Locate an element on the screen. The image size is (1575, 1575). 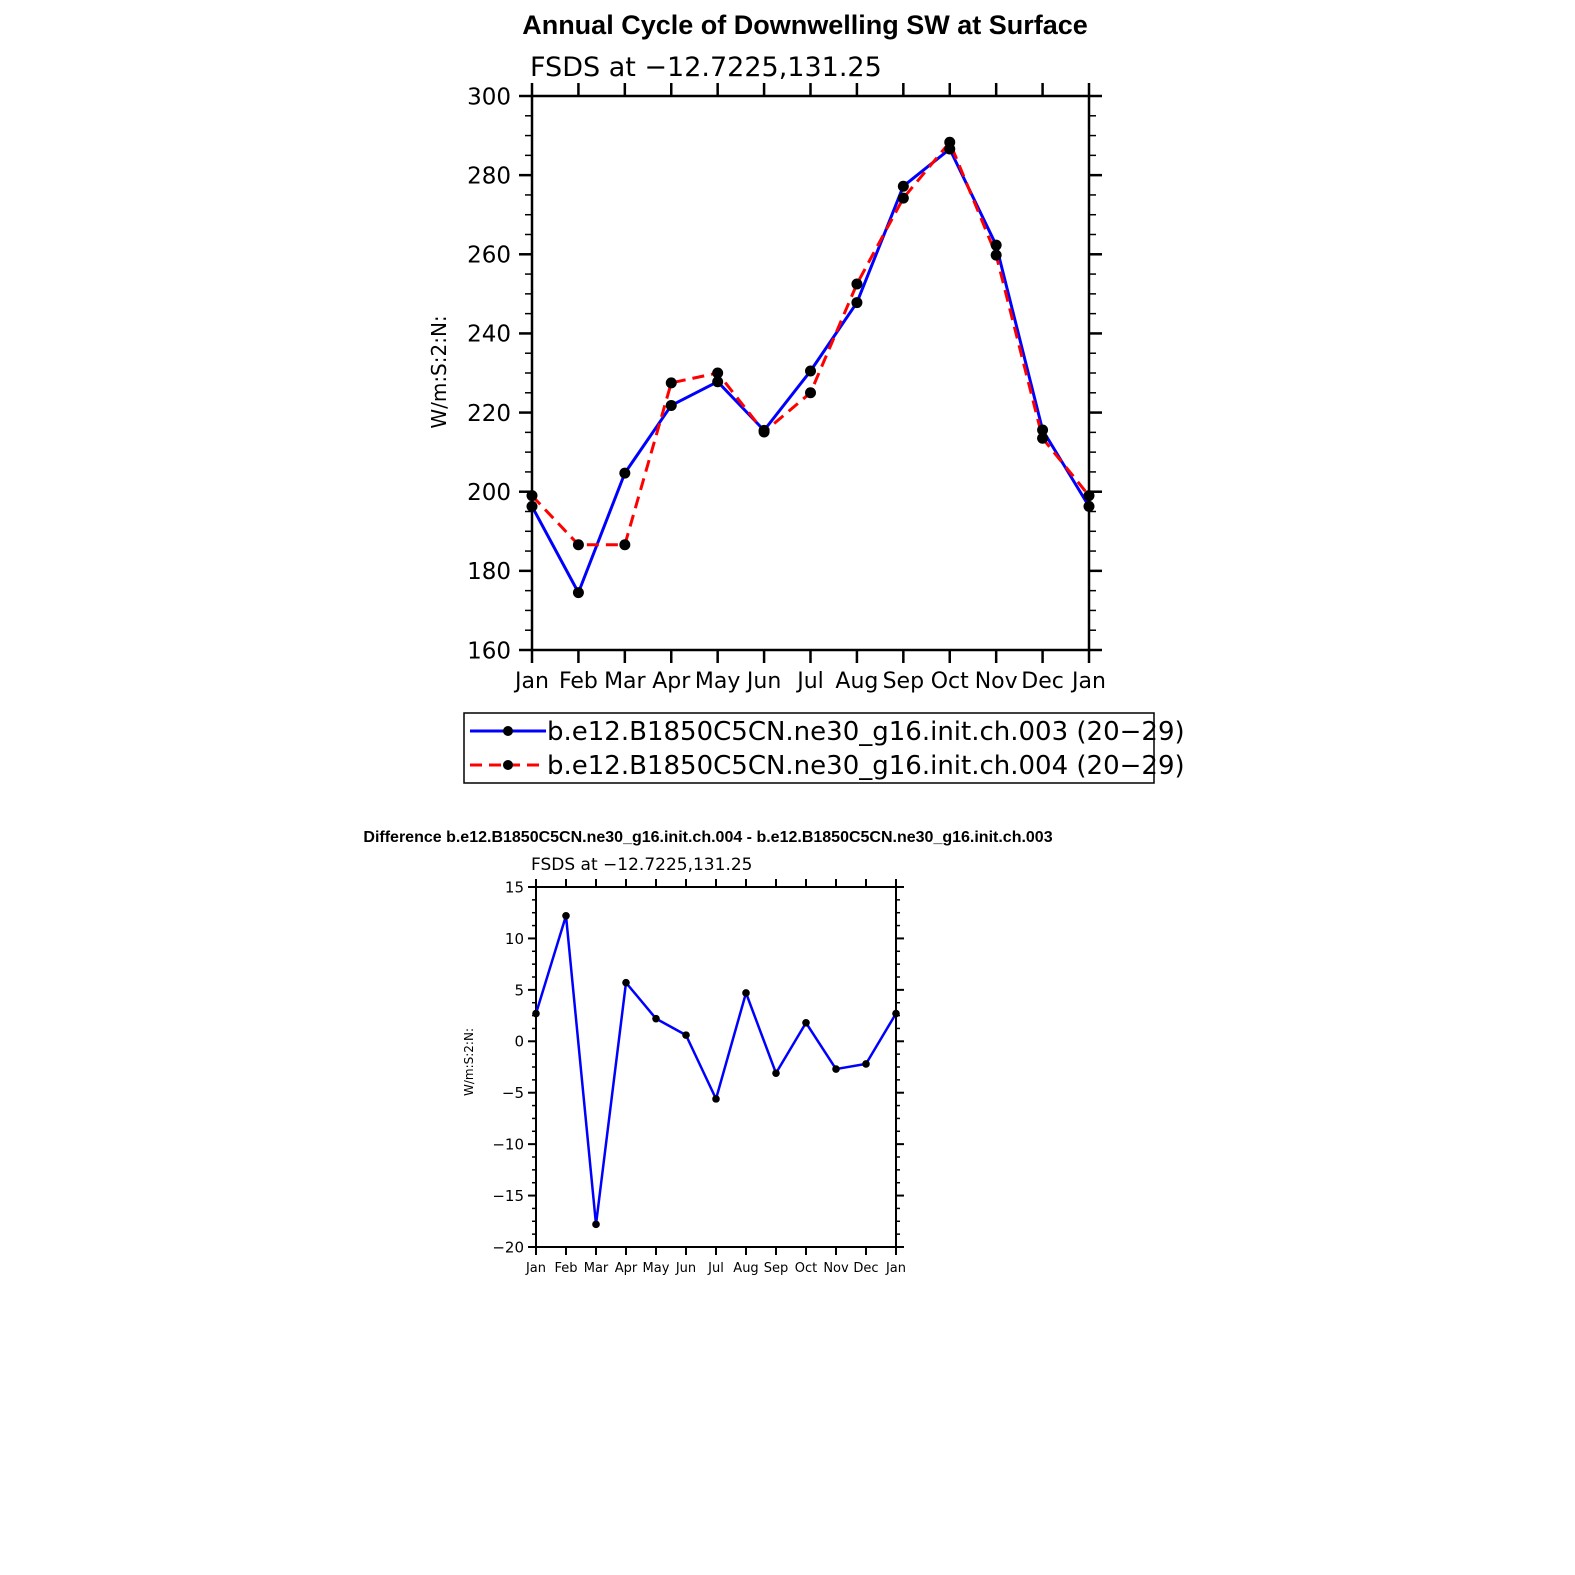
y-tick-label: 10 is located at coordinates (514, 939).